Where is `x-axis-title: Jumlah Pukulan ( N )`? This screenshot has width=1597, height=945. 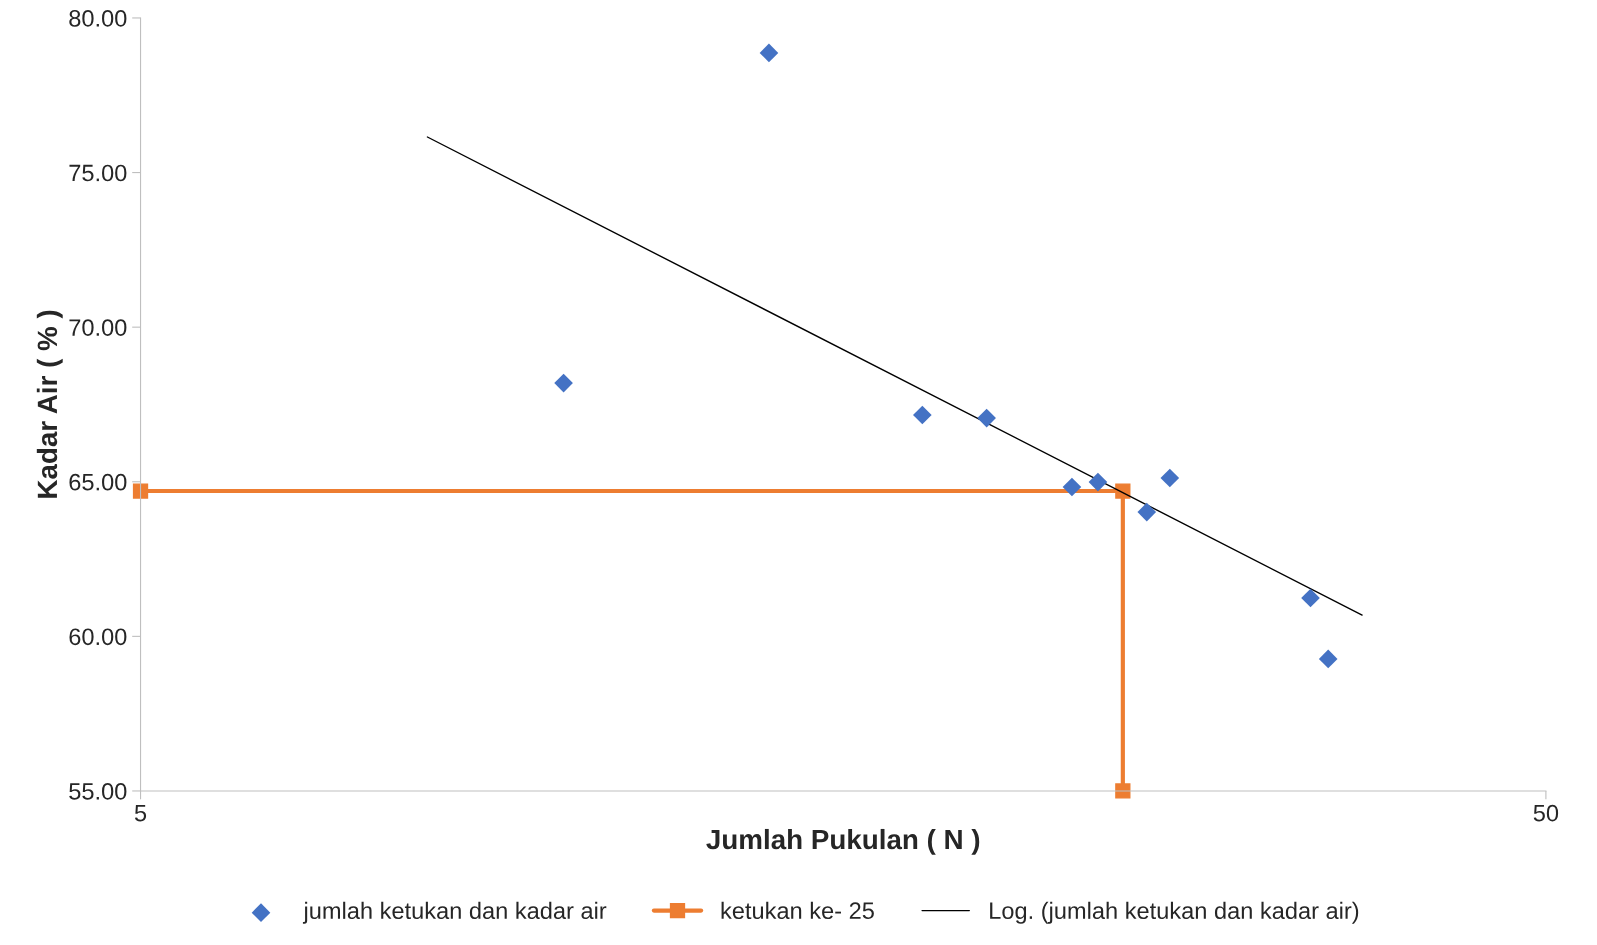
x-axis-title: Jumlah Pukulan ( N ) is located at coordinates (843, 841).